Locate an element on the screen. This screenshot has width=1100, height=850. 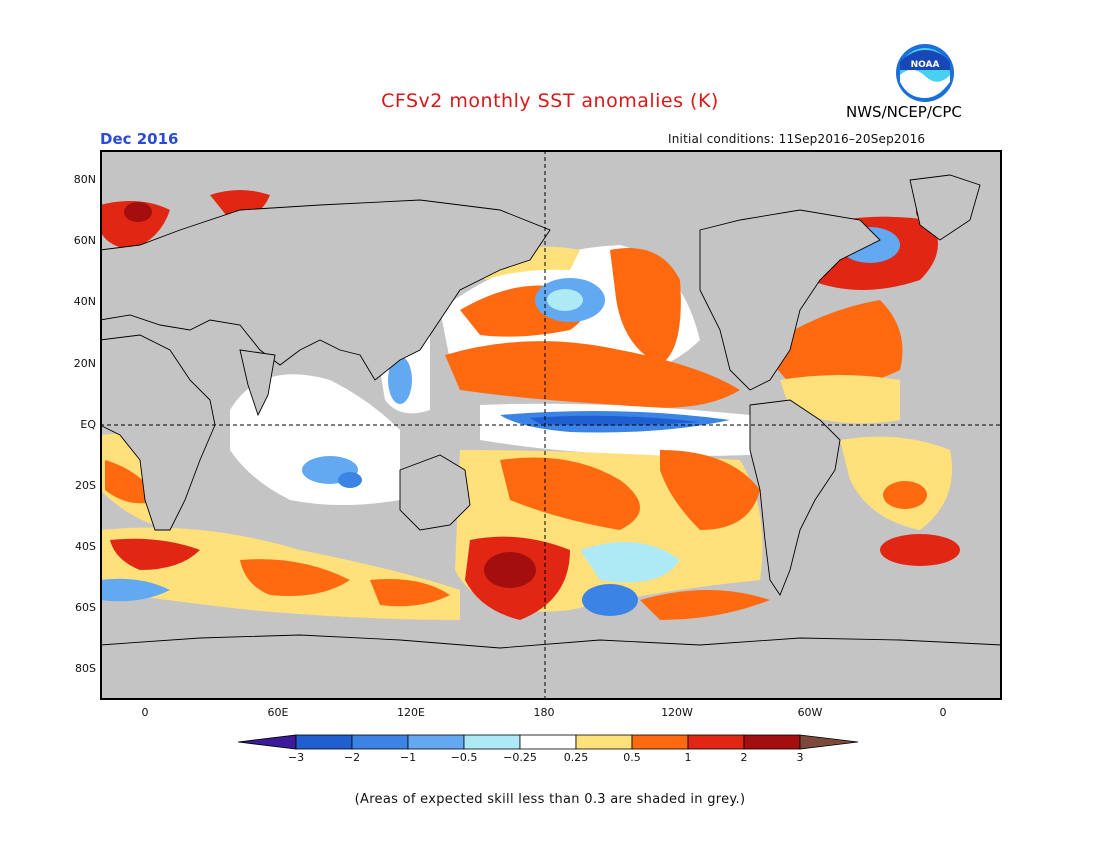
greenland-outline is located at coordinates (945, 207).